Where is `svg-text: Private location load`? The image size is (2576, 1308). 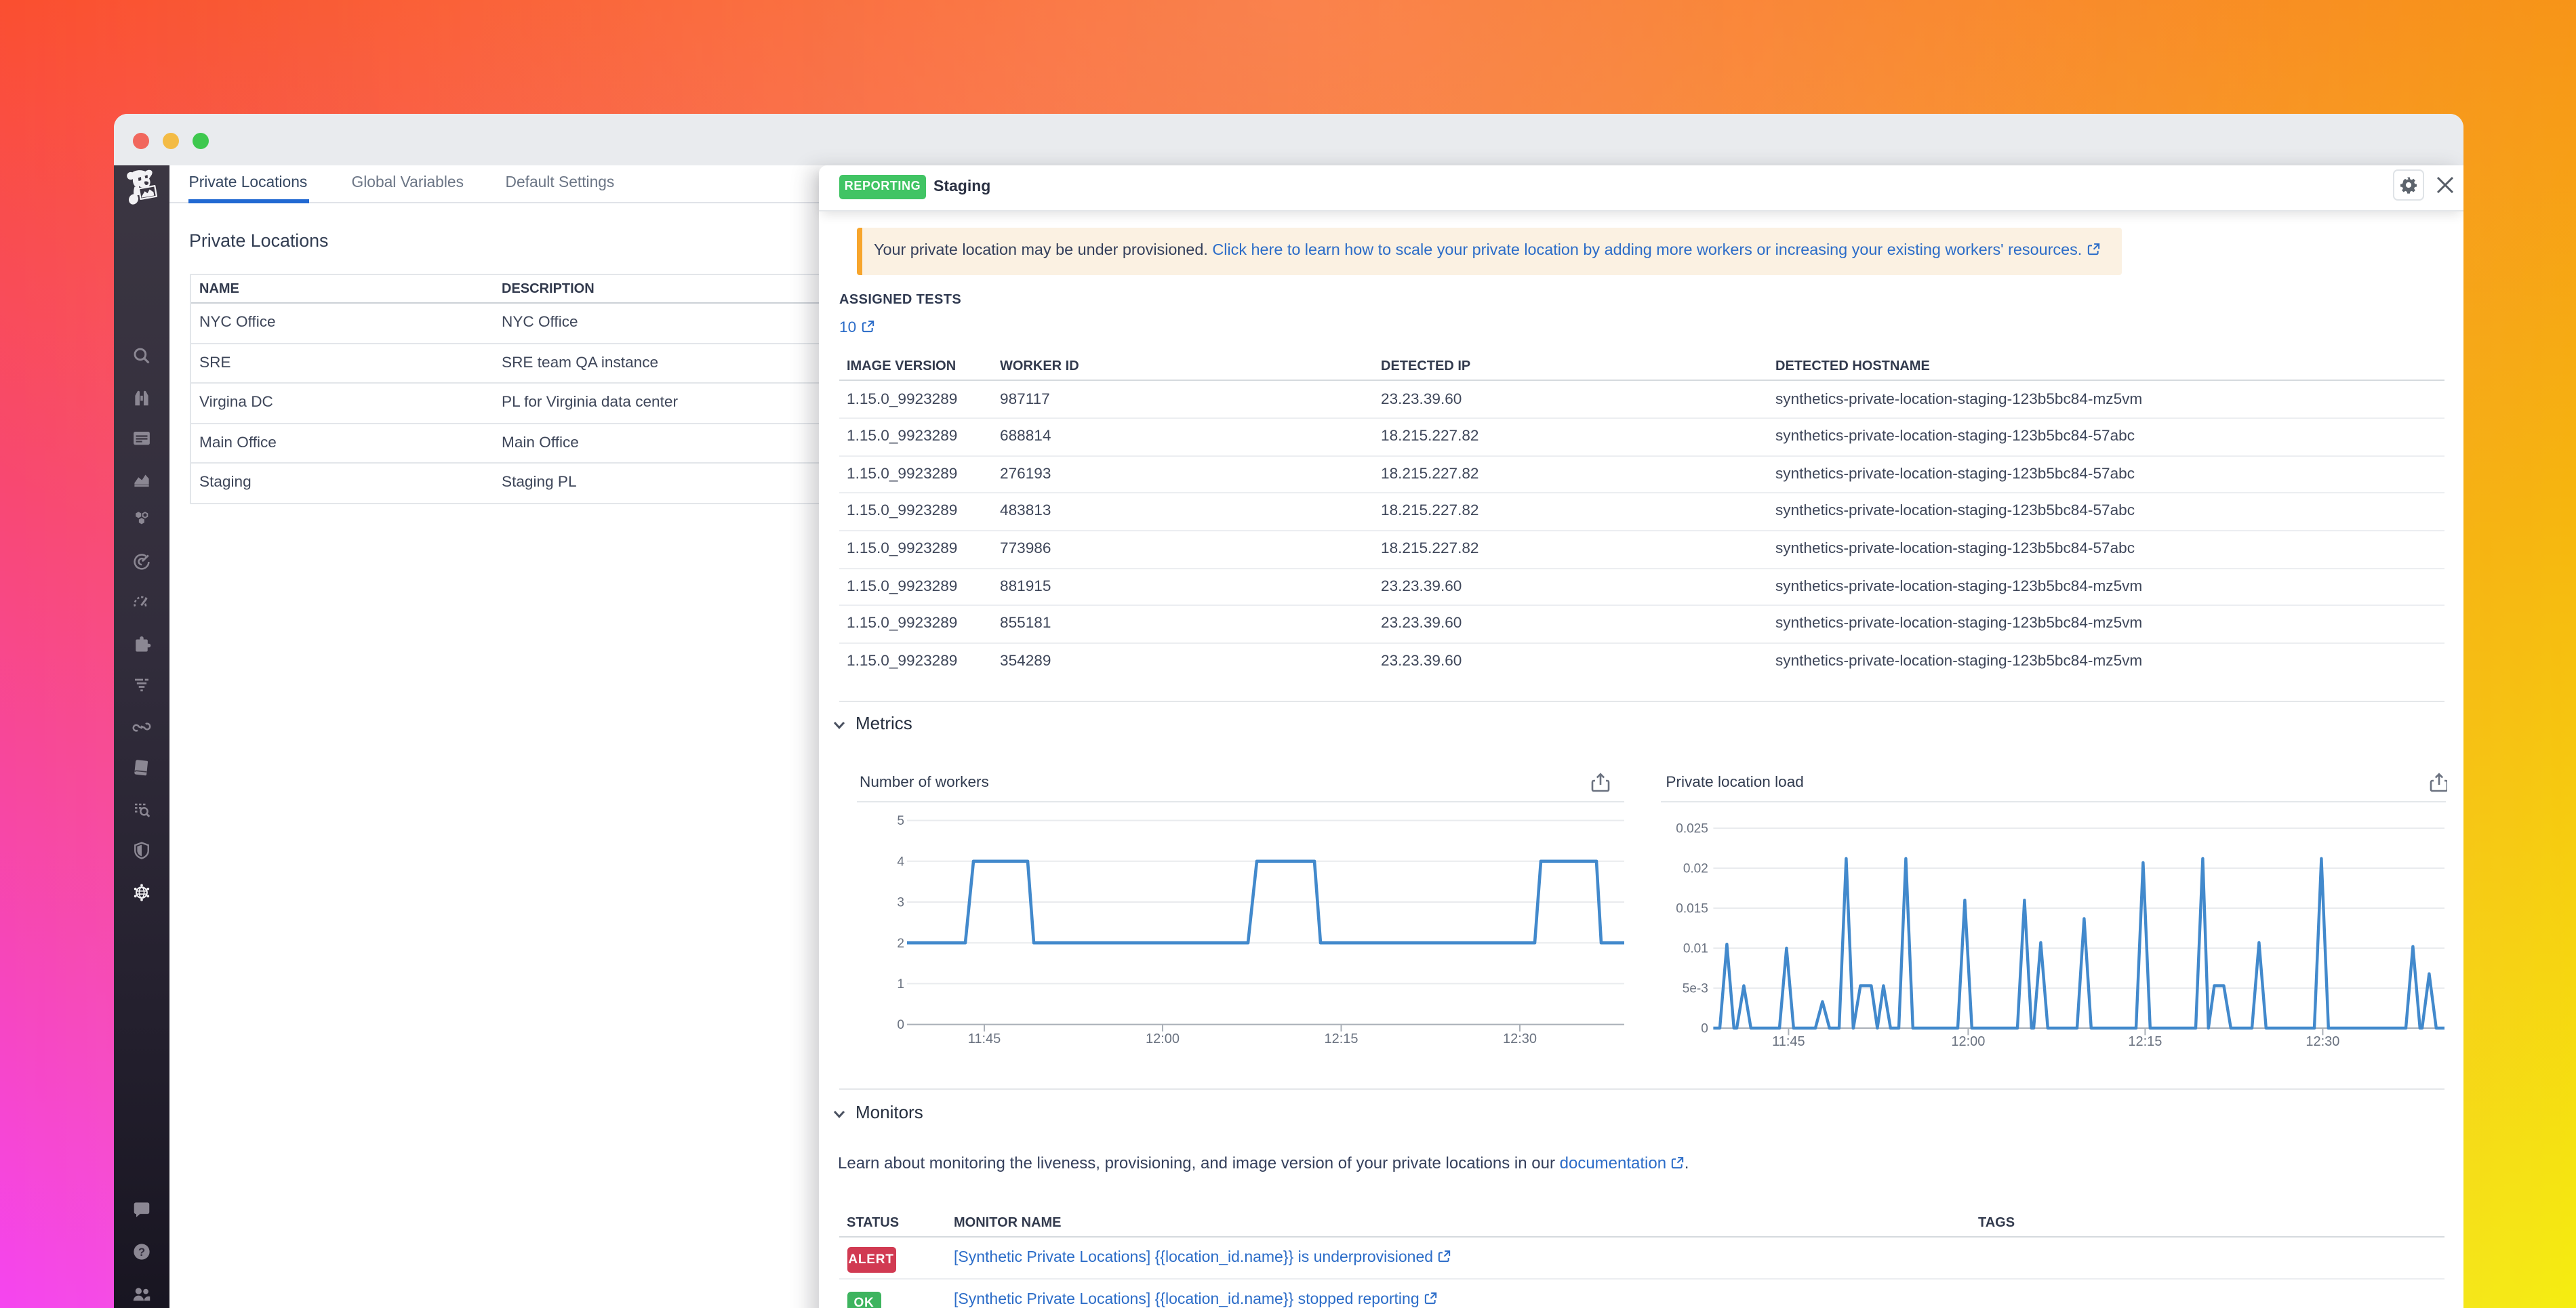 svg-text: Private location load is located at coordinates (1734, 782).